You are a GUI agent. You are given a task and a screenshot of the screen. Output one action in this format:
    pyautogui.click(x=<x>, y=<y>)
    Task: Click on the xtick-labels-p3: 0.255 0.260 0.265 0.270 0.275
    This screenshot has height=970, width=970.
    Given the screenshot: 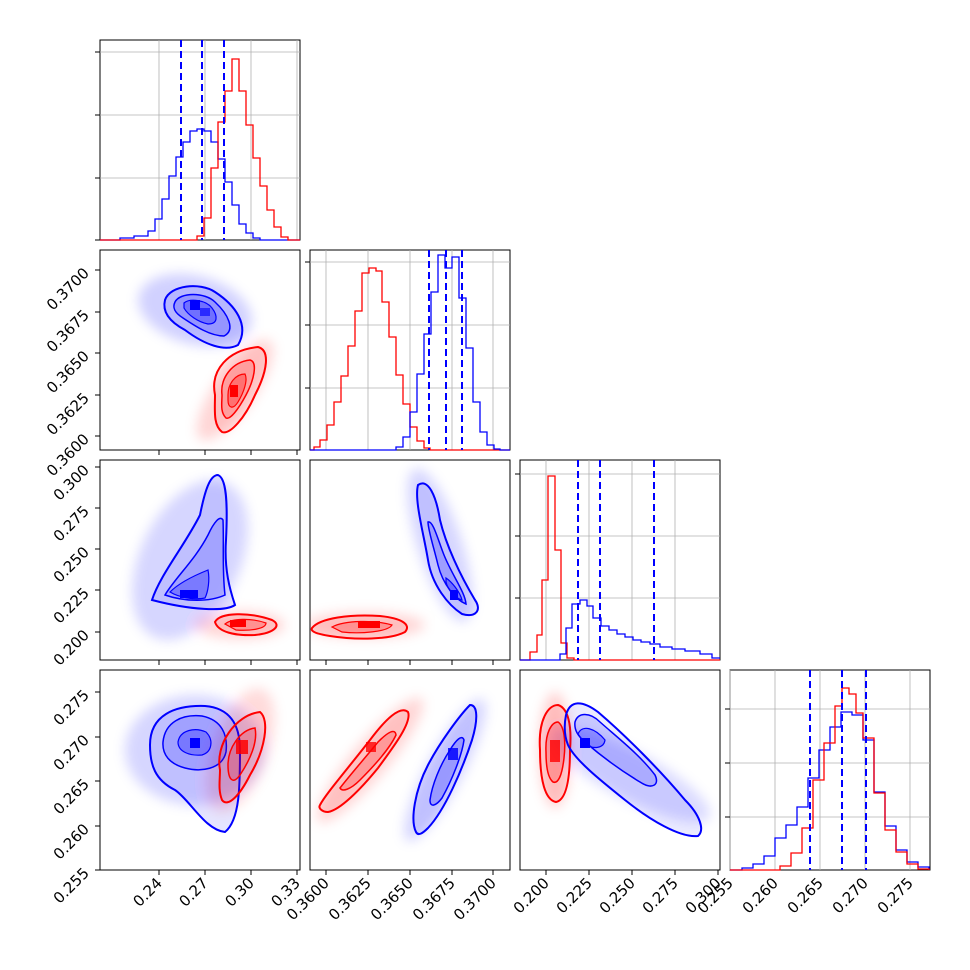 What is the action you would take?
    pyautogui.click(x=805, y=895)
    